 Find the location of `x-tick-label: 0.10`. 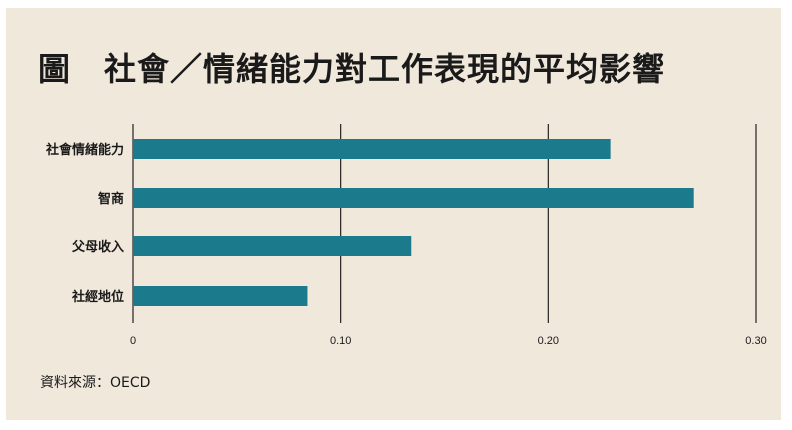

x-tick-label: 0.10 is located at coordinates (340, 341).